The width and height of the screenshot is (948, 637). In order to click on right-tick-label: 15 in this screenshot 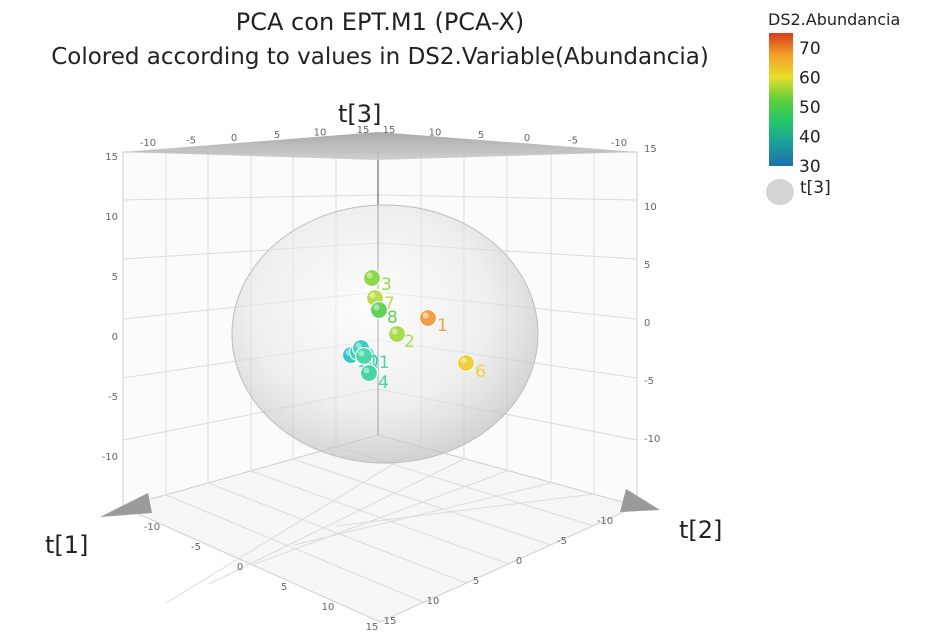, I will do `click(650, 149)`.